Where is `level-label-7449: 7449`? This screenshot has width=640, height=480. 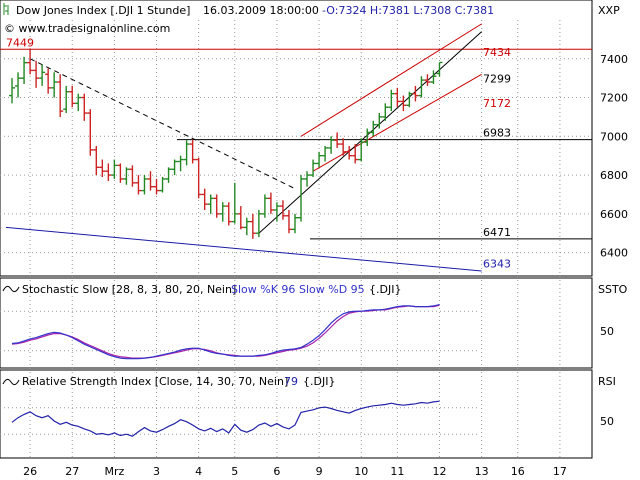 level-label-7449: 7449 is located at coordinates (20, 42).